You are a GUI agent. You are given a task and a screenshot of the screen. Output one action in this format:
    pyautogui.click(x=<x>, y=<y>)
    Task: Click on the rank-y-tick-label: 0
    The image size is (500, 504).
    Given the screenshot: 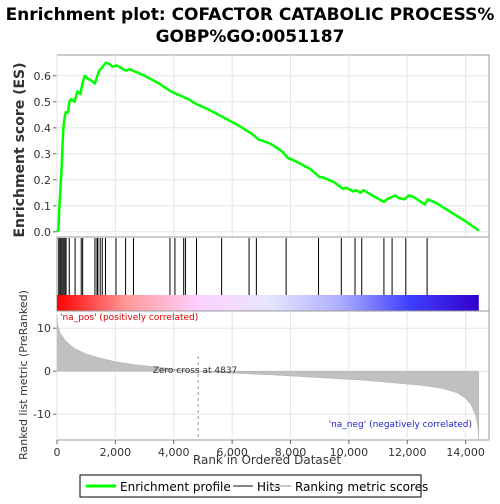 What is the action you would take?
    pyautogui.click(x=47, y=371)
    